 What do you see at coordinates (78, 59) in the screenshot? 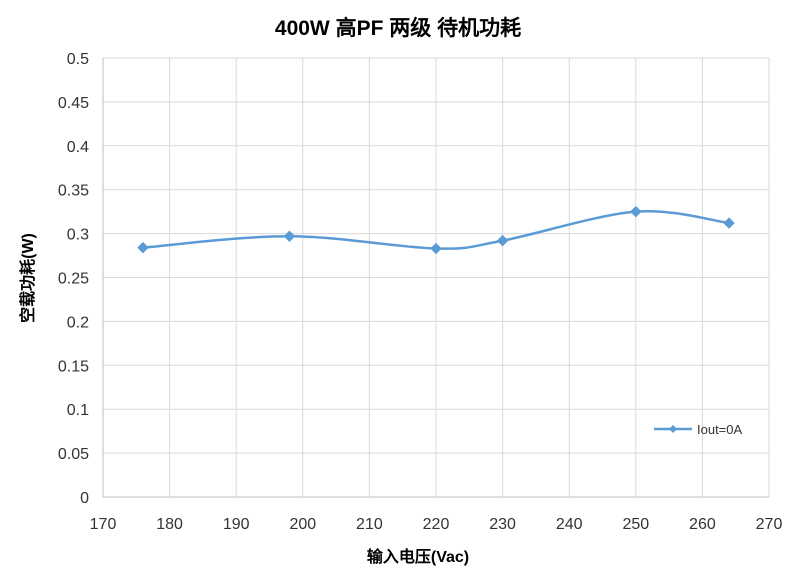
I see `y-tick-label: 0.5` at bounding box center [78, 59].